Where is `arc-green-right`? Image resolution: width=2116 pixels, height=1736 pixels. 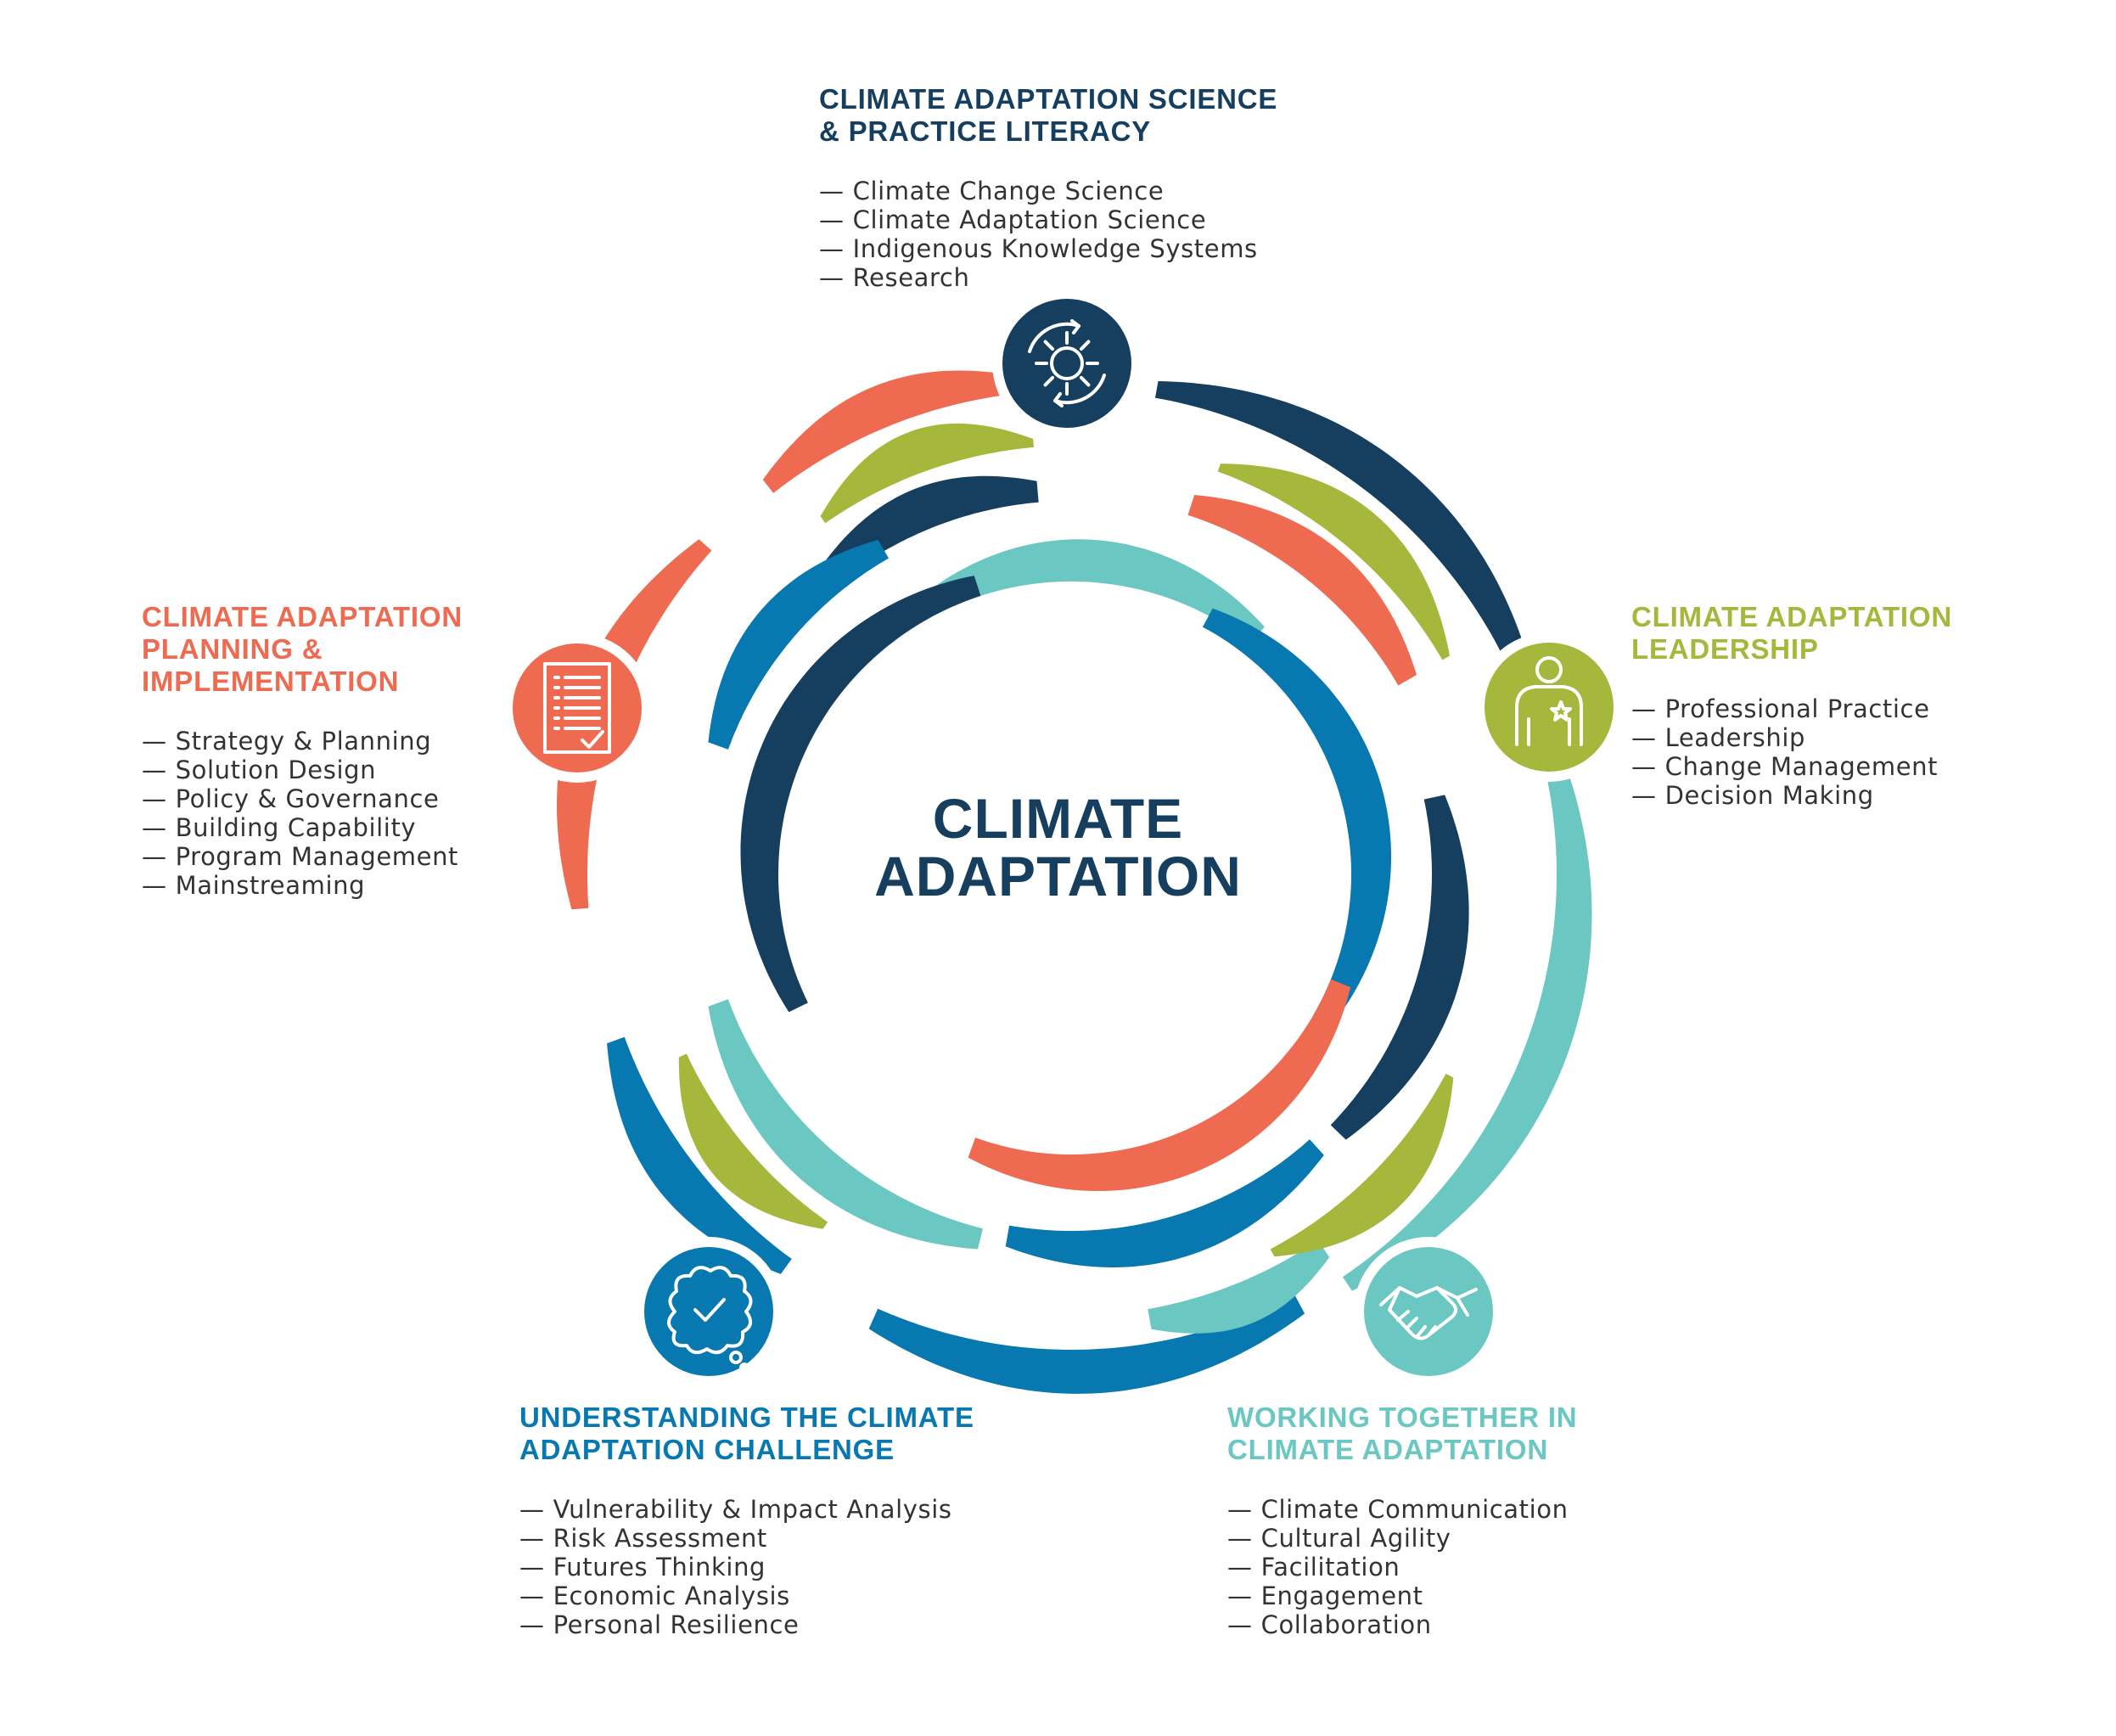
arc-green-right is located at coordinates (1333, 562).